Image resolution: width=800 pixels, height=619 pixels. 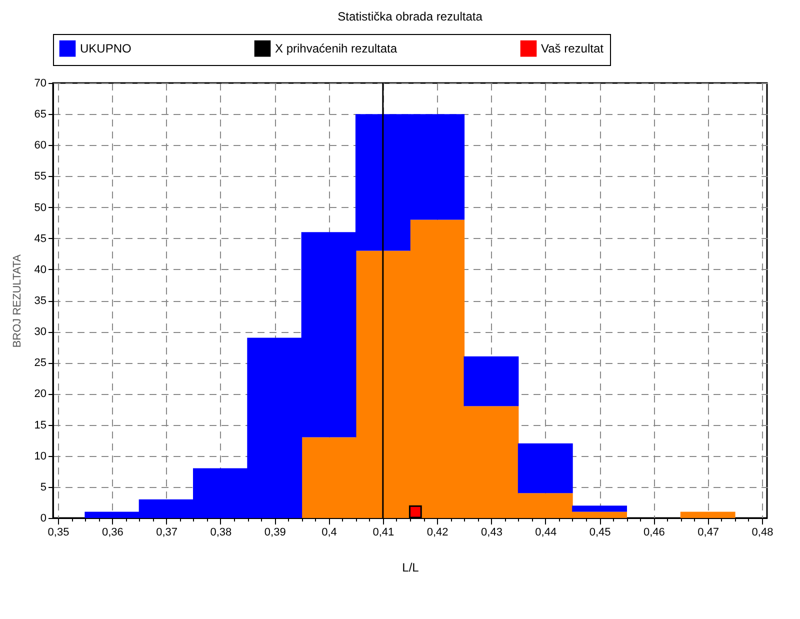 I want to click on y-tick-label: 70, so click(x=40, y=84).